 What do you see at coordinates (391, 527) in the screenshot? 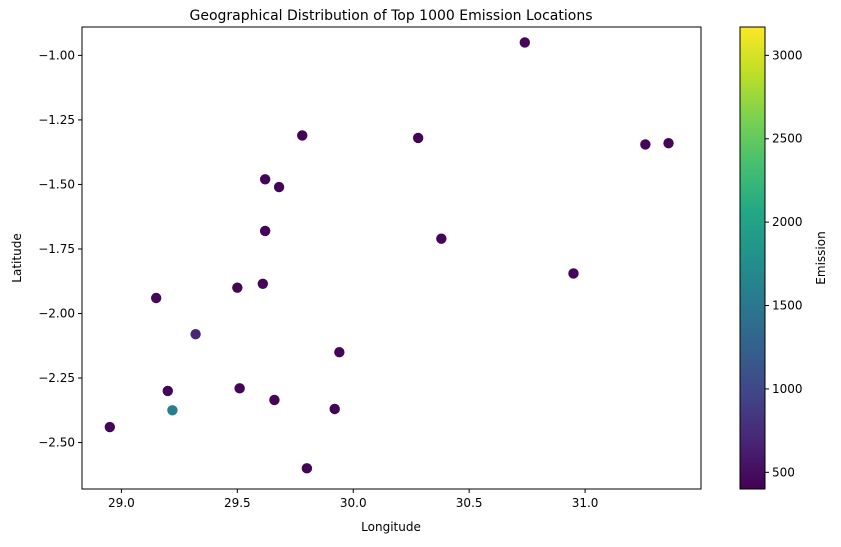
I see `x-axis-label: Longitude` at bounding box center [391, 527].